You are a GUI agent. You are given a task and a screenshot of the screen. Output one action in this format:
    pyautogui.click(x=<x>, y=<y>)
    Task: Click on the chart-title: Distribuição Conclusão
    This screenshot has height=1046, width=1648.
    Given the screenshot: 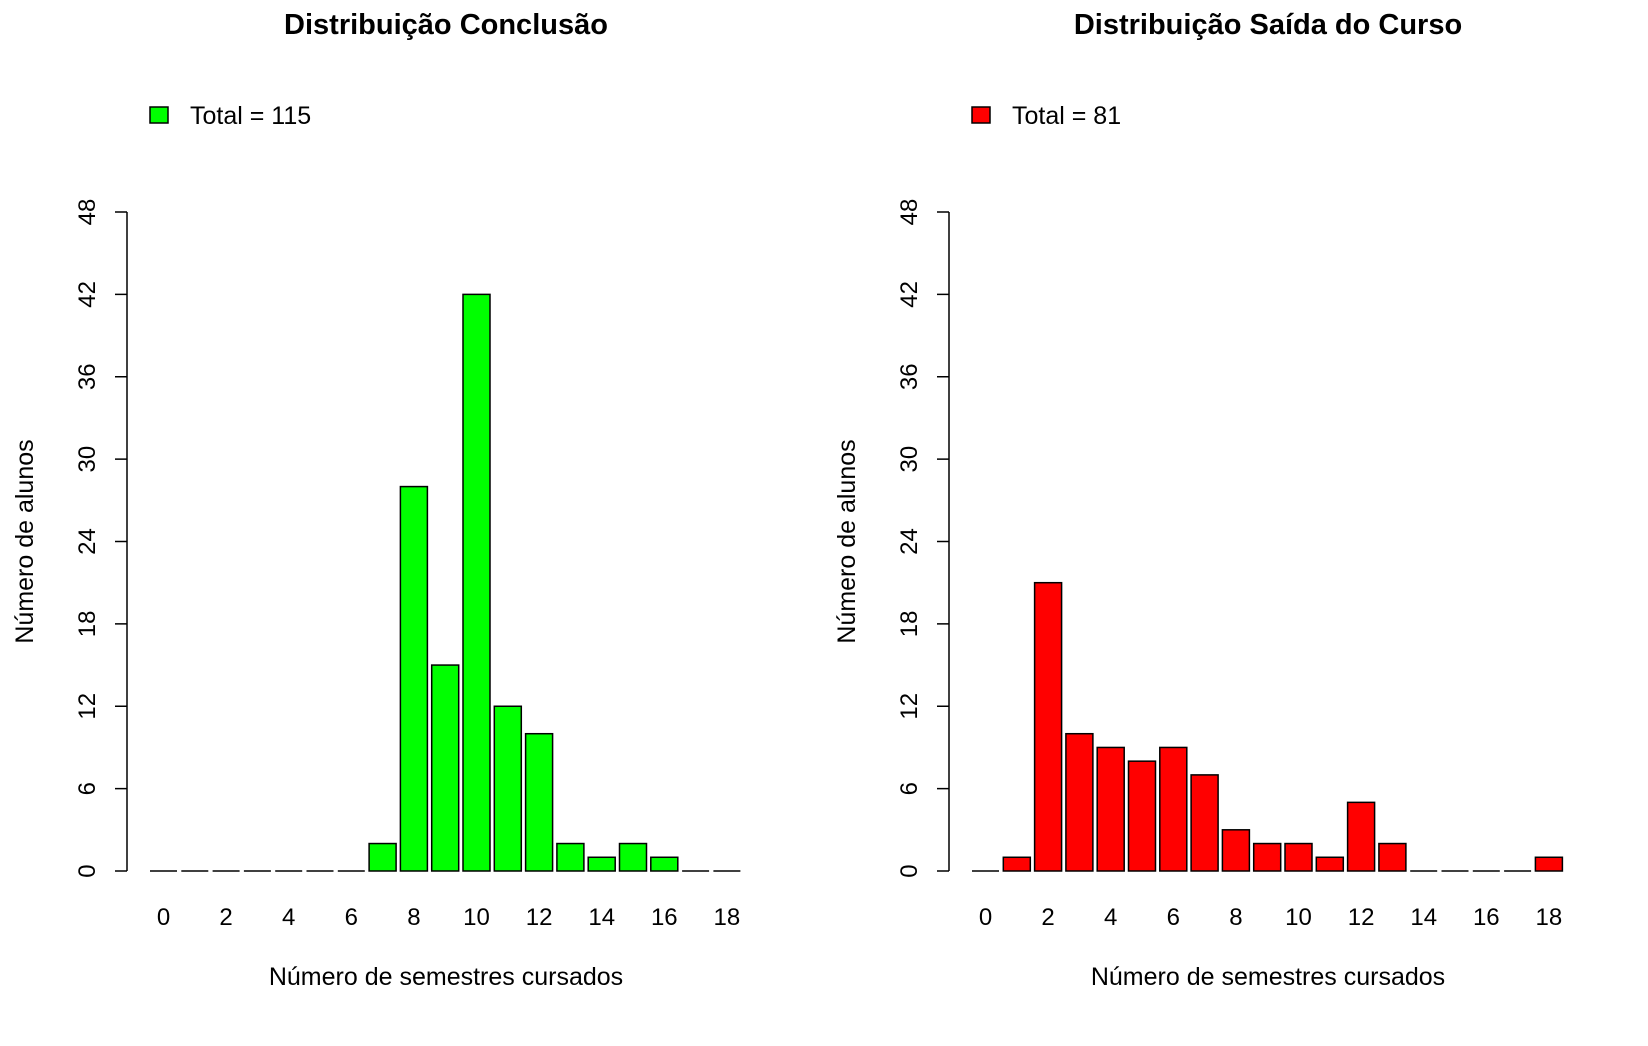 What is the action you would take?
    pyautogui.click(x=446, y=25)
    